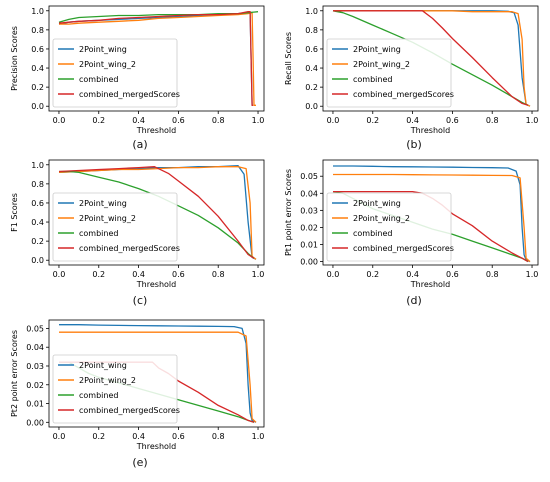 This screenshot has height=482, width=550. Describe the element at coordinates (309, 210) in the screenshot. I see `y-tick-label: 0.03` at that location.